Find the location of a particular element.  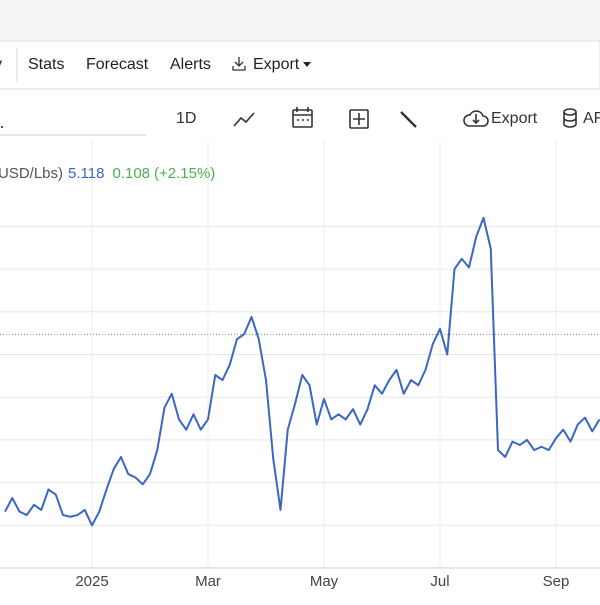

download-icon is located at coordinates (239, 64).